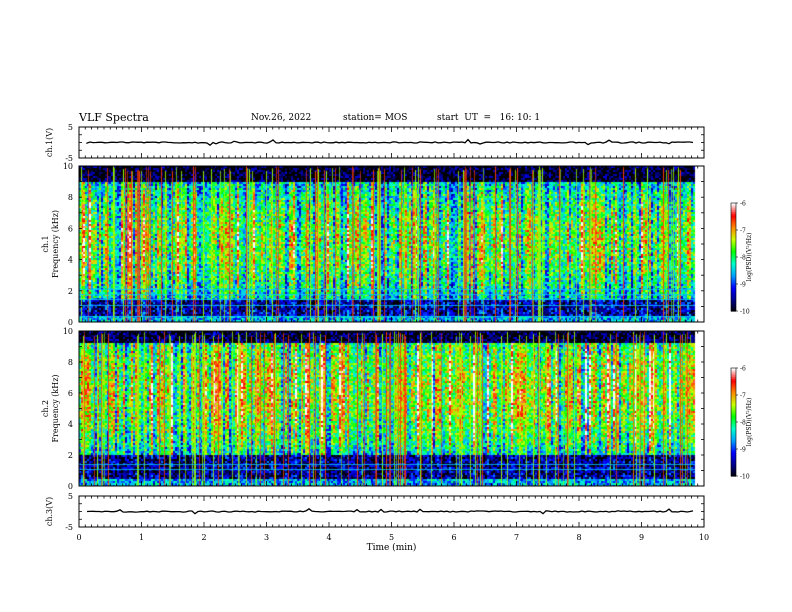 The height and width of the screenshot is (612, 792). Describe the element at coordinates (375, 118) in the screenshot. I see `station-label: station= MOS` at that location.